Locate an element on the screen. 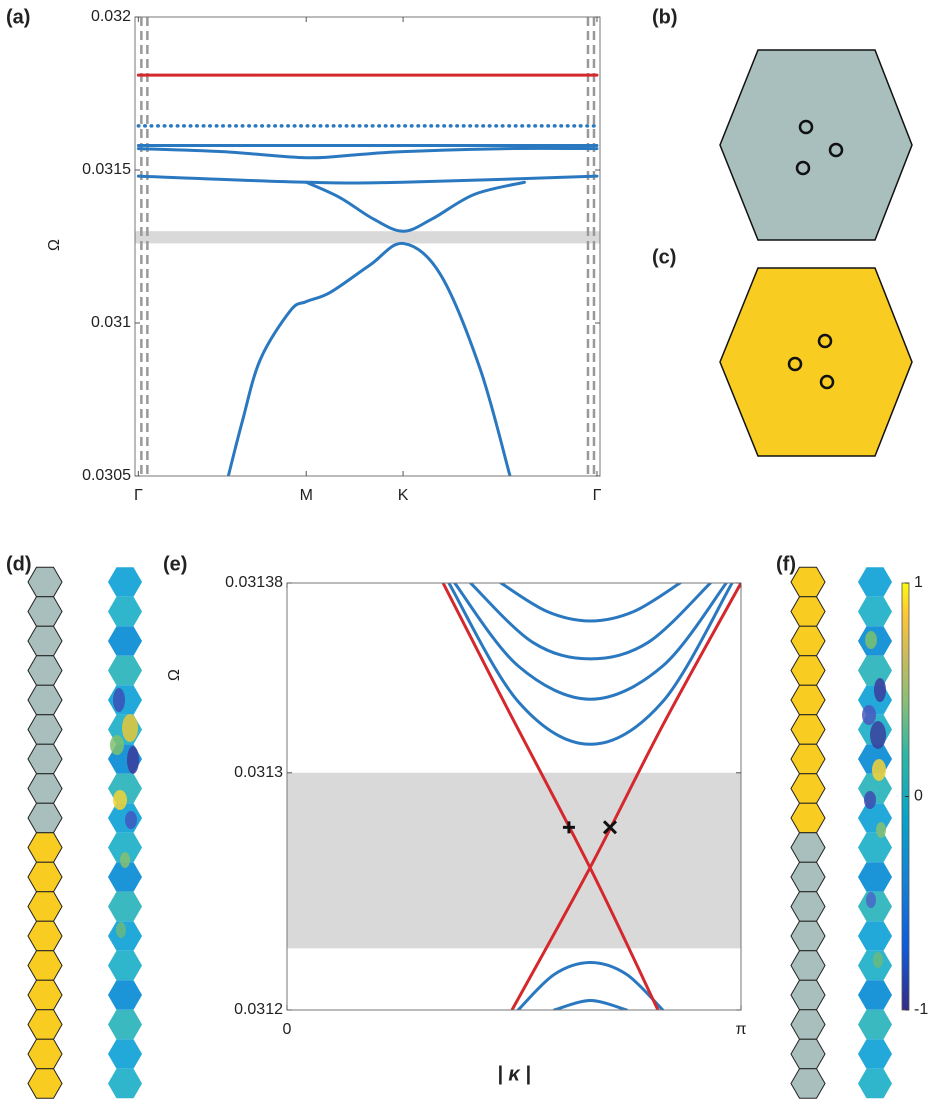 This screenshot has width=934, height=1106. x-axis-label: | κ | is located at coordinates (514, 1074).